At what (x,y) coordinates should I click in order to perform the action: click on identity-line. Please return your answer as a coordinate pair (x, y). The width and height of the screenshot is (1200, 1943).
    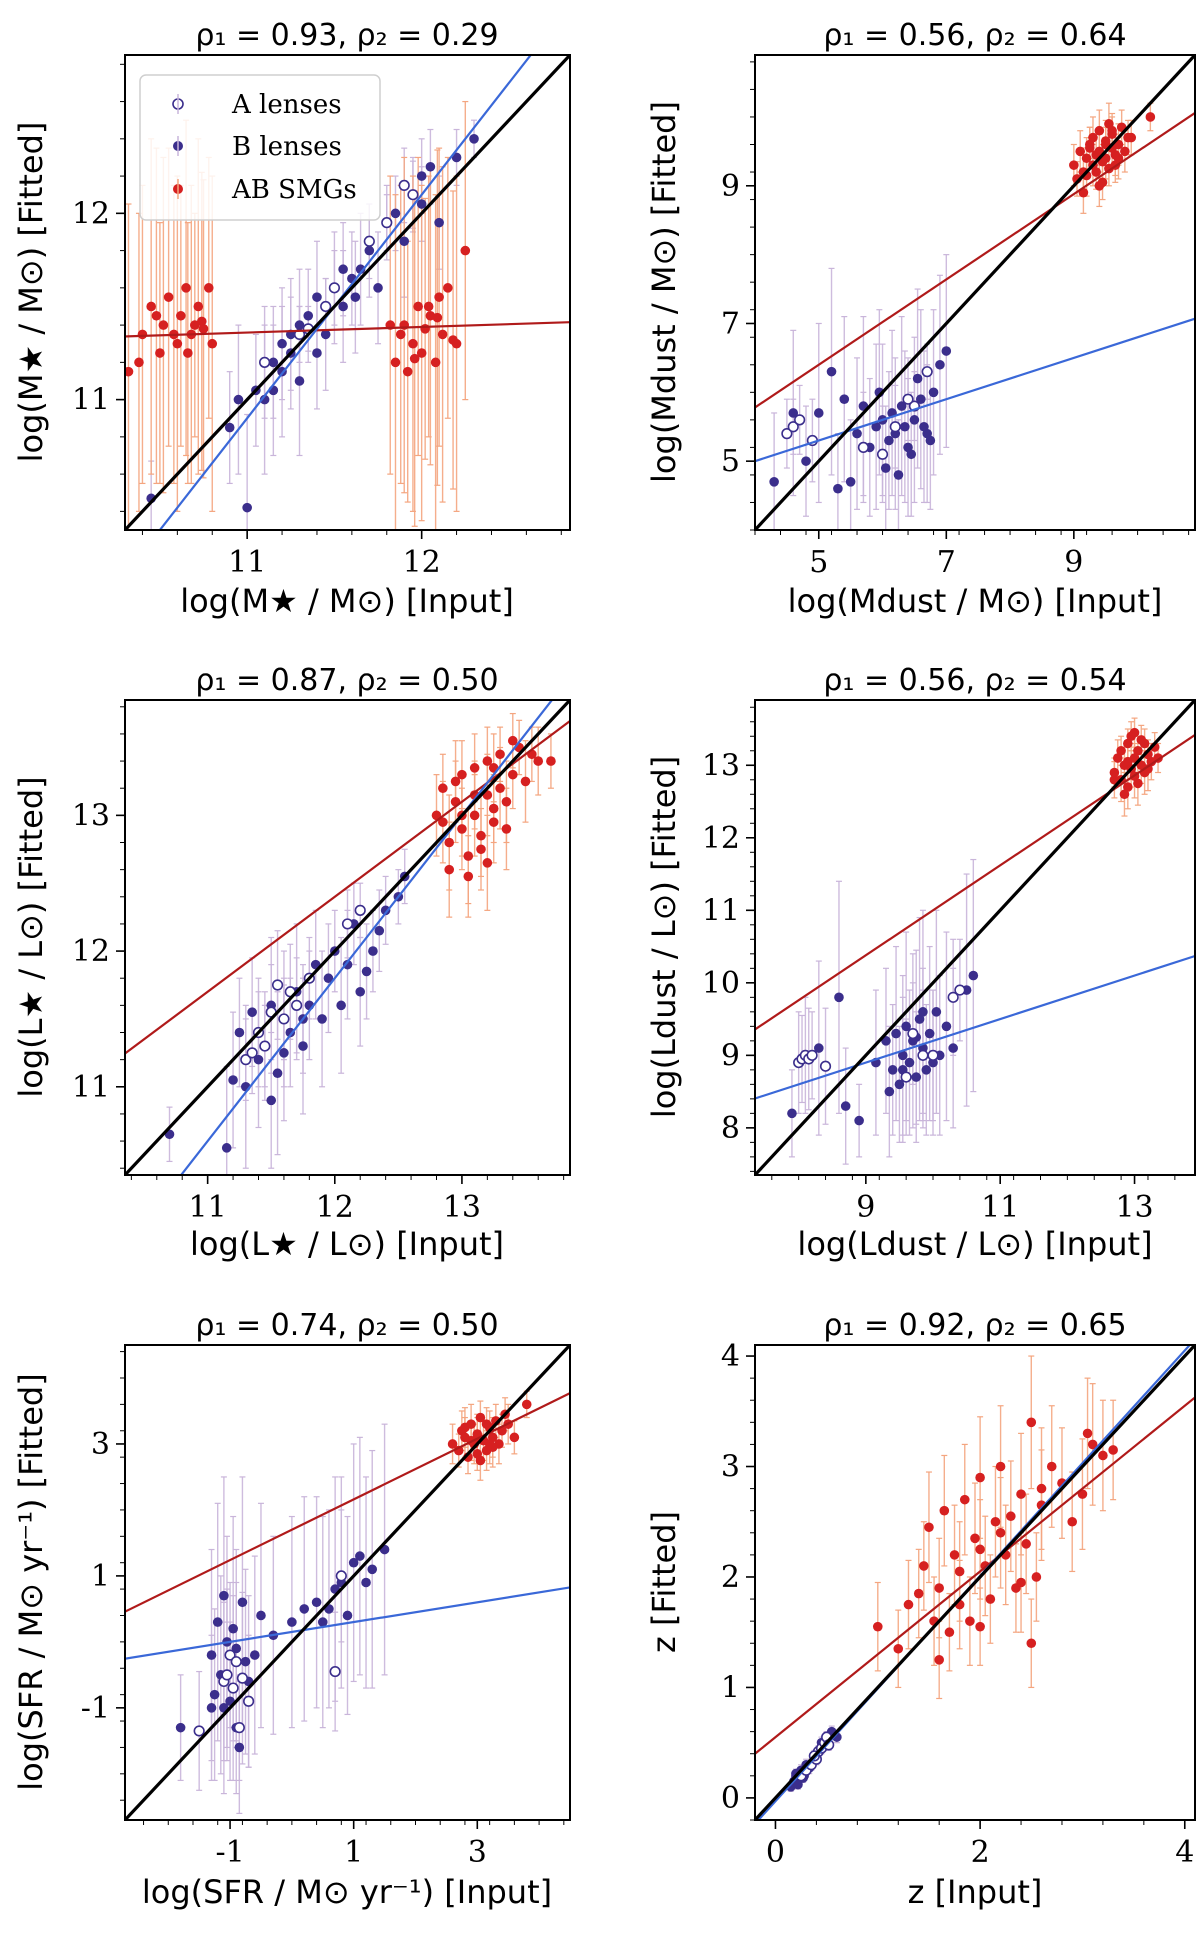
    Looking at the image, I should click on (975, 1582).